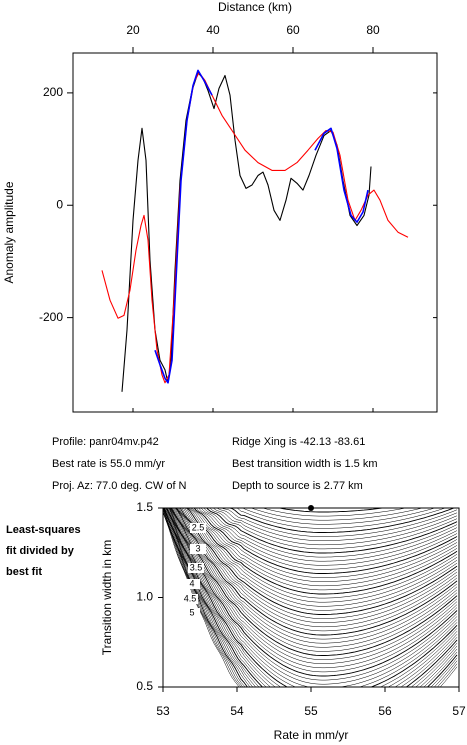  Describe the element at coordinates (40, 551) in the screenshot. I see `side-note: fit divided by` at that location.